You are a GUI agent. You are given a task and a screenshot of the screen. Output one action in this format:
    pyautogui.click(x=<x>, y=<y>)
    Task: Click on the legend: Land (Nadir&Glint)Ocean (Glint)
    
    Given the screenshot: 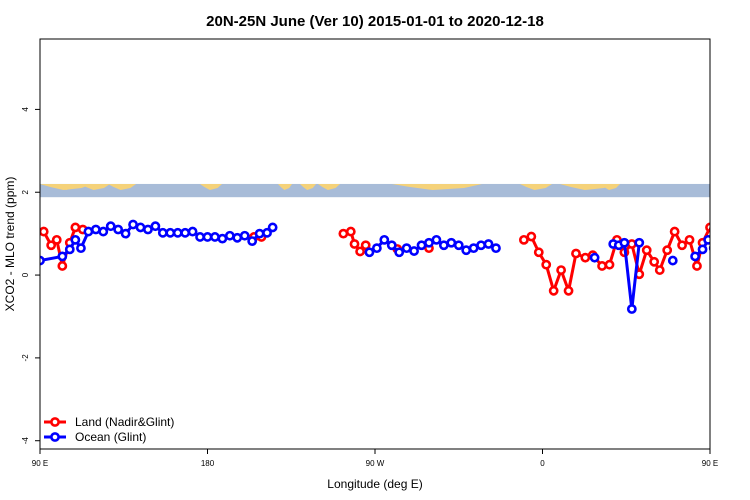 What is the action you would take?
    pyautogui.click(x=109, y=429)
    